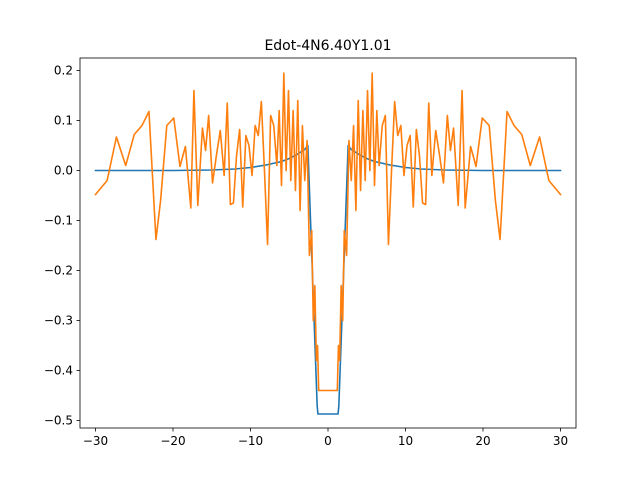 Image resolution: width=640 pixels, height=480 pixels. Describe the element at coordinates (63, 171) in the screenshot. I see `y-tick-label: 0.0` at that location.